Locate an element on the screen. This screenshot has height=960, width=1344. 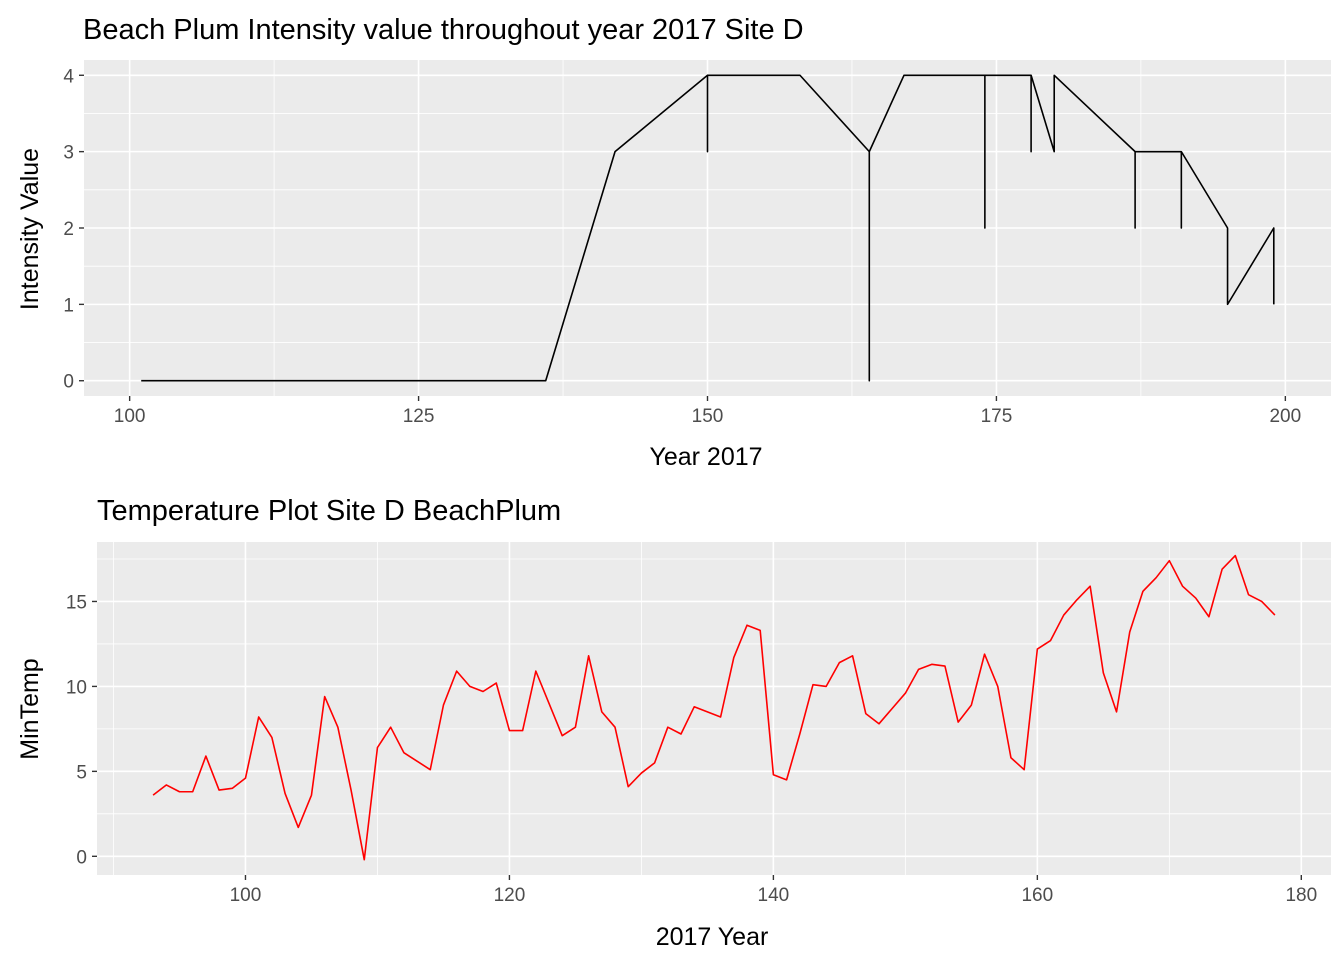
y-tick-label: 15 is located at coordinates (76, 602).